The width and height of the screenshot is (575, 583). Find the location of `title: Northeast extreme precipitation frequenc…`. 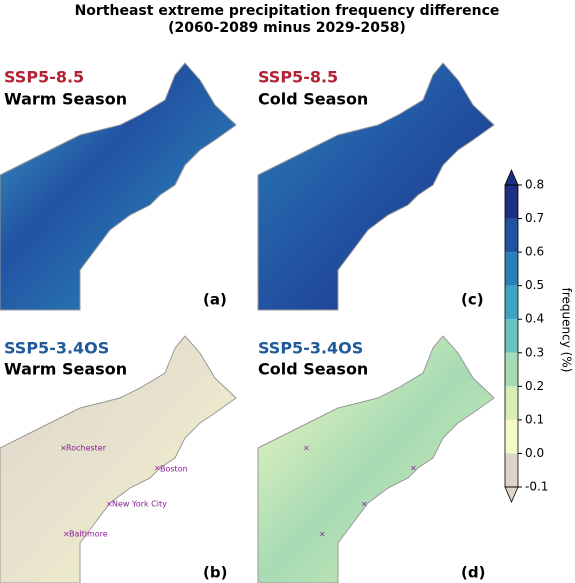

title: Northeast extreme precipitation frequenc… is located at coordinates (287, 11).